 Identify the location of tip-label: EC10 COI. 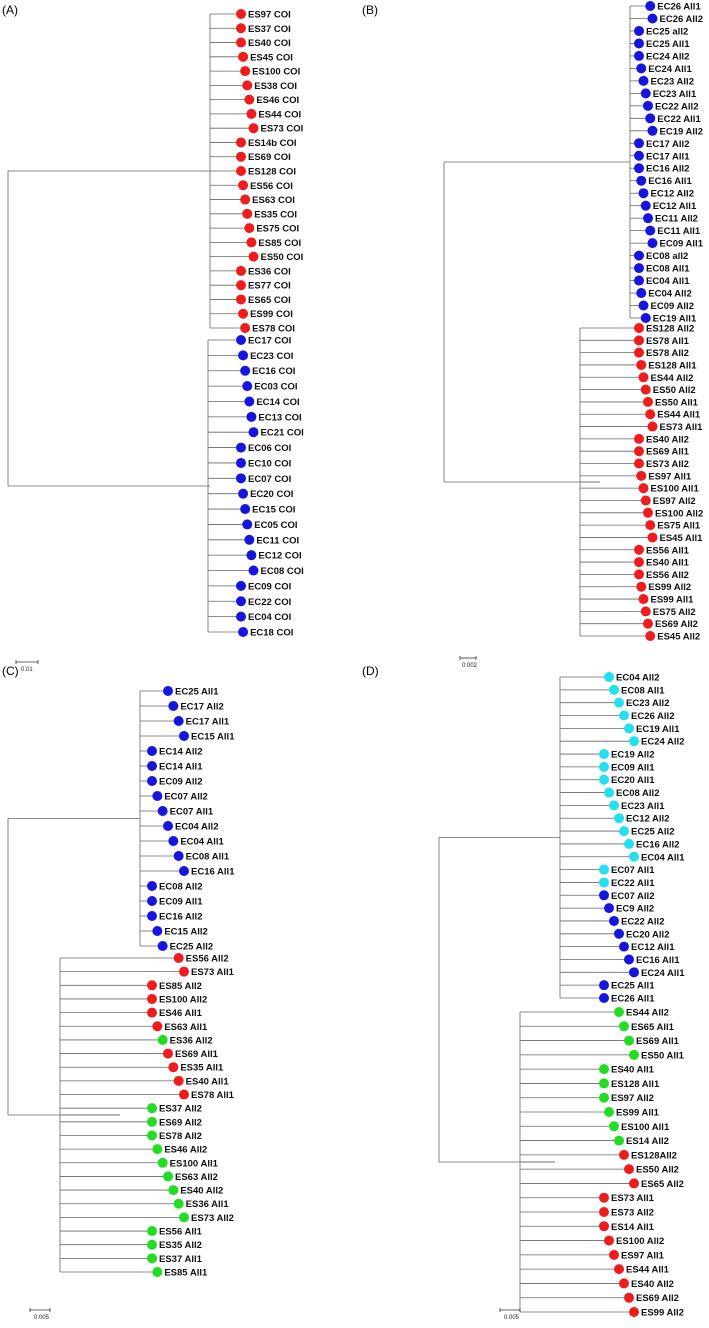
(269, 463).